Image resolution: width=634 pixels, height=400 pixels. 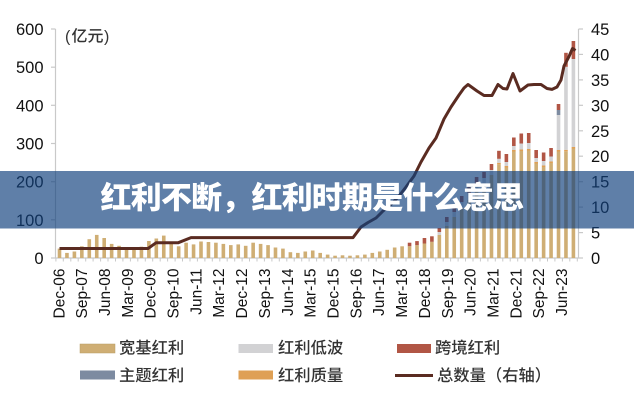 What do you see at coordinates (600, 157) in the screenshot?
I see `svg-text: 20` at bounding box center [600, 157].